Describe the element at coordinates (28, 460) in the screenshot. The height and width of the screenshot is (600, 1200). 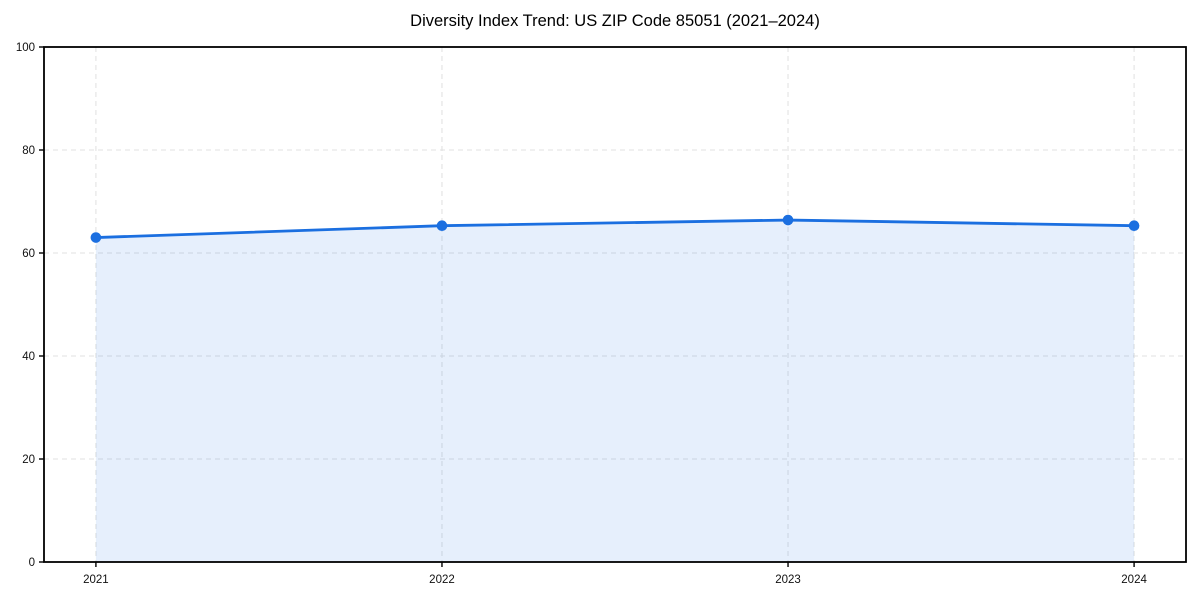
I see `y-tick-label: 20` at that location.